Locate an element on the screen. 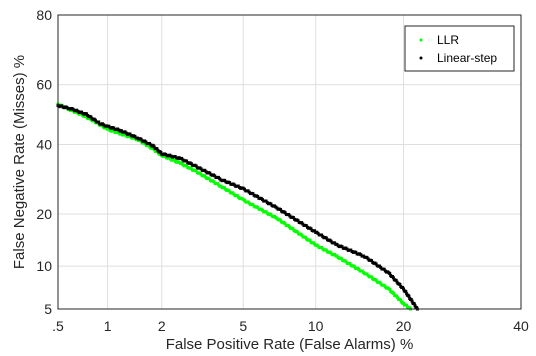  y-tick-label: 5 is located at coordinates (48, 309).